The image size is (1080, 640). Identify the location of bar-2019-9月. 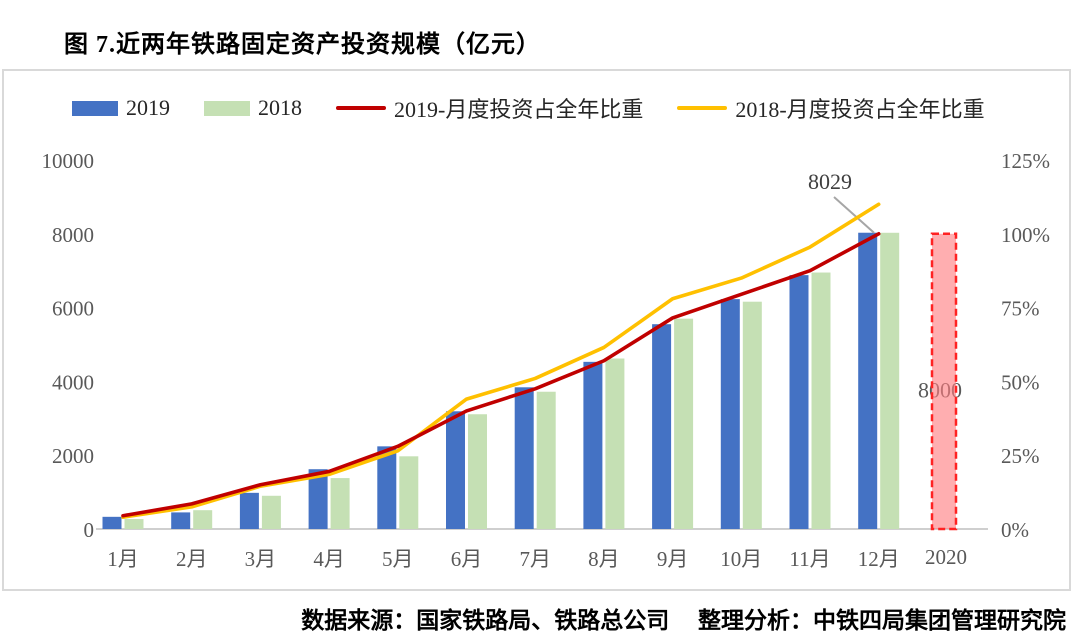
(662, 426).